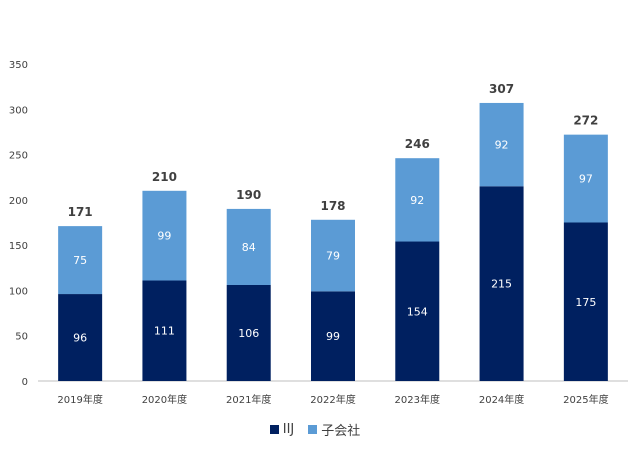  I want to click on total-label: 272, so click(585, 121).